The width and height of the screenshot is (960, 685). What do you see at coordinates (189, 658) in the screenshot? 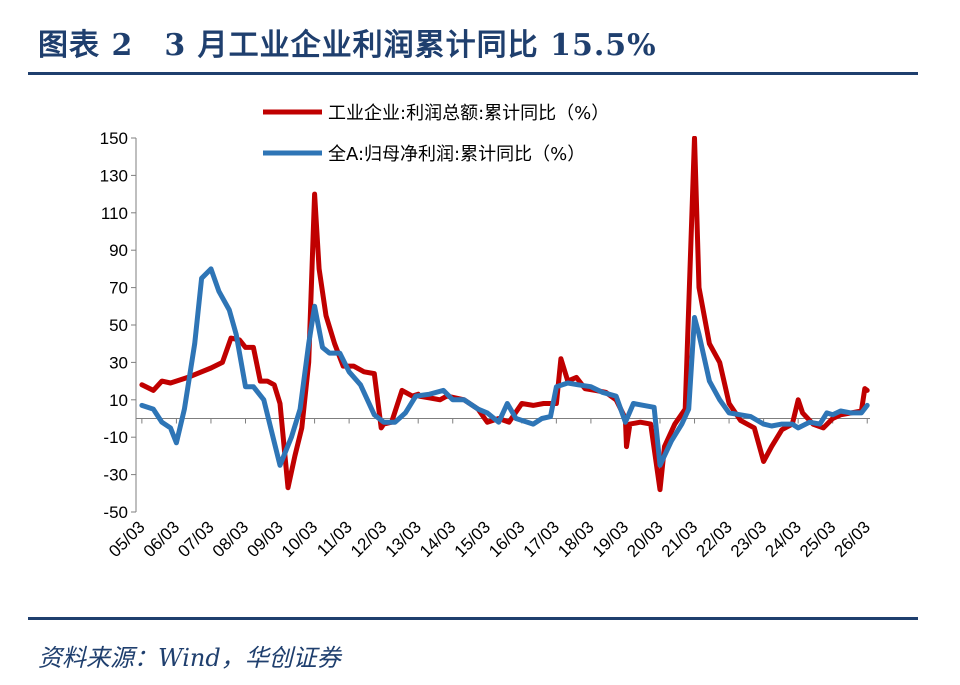
I see `source-note: 资料来源：Wind，华创证券` at bounding box center [189, 658].